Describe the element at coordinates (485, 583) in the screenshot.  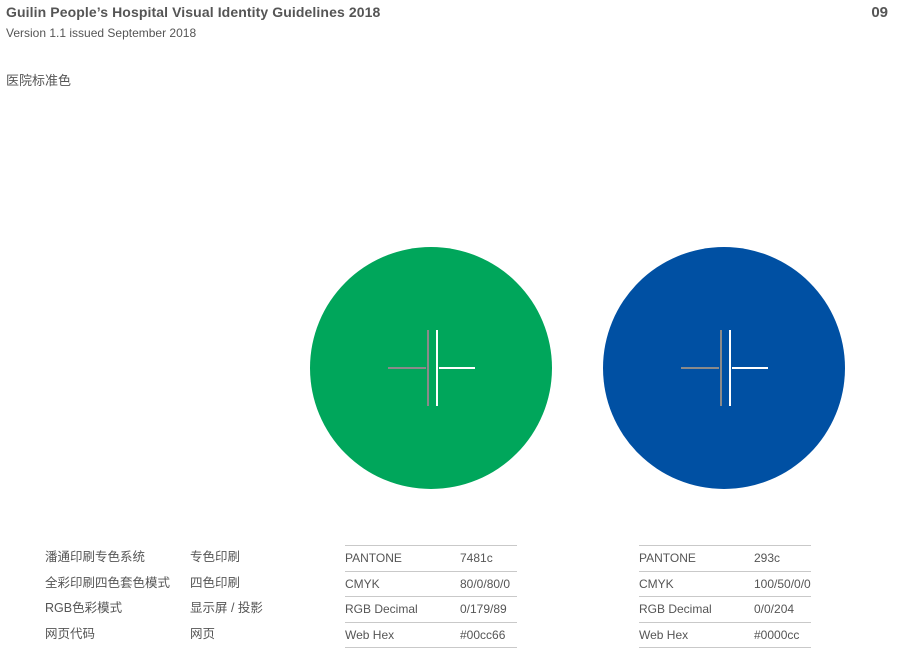
I see `spec-value: 80/0/80/0` at that location.